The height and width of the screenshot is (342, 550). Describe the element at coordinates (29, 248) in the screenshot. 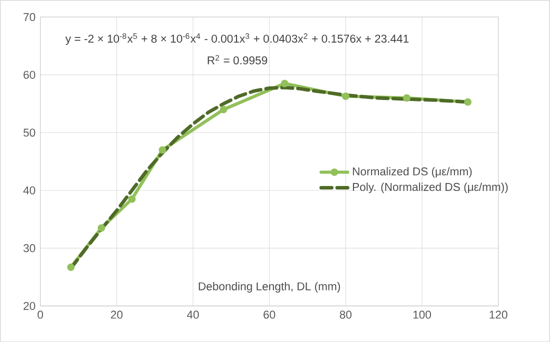

I see `y-tick-label: 30` at that location.